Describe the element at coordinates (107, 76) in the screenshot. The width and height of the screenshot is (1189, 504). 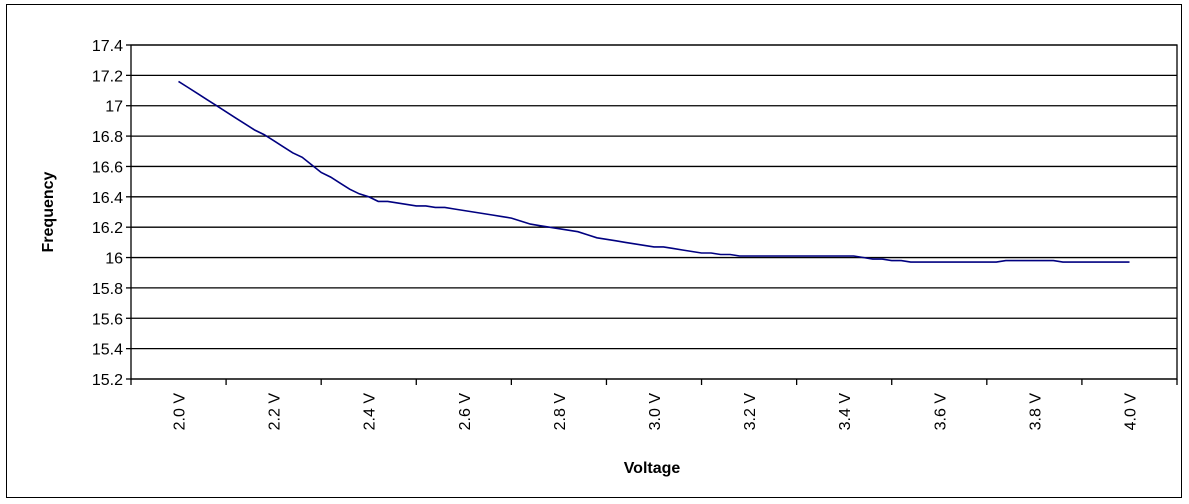
I see `y-tick-label: 17.2` at that location.